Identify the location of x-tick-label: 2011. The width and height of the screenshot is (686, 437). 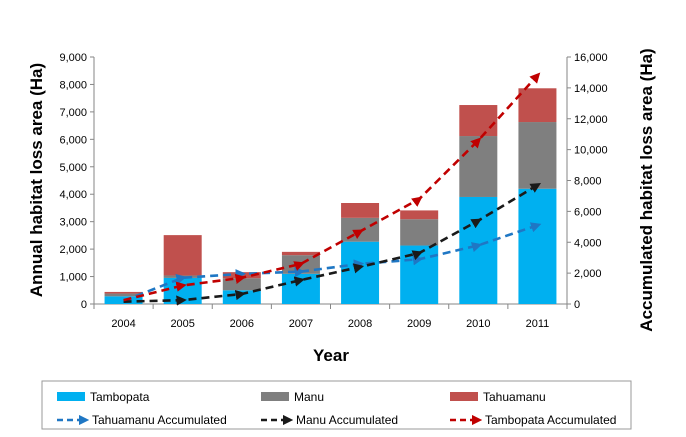
(538, 324).